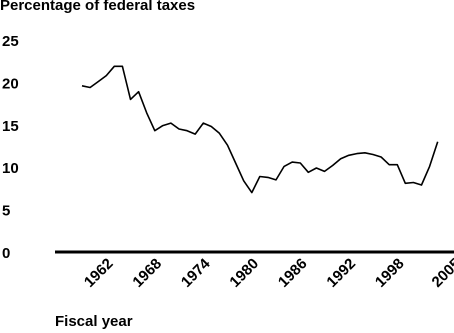 The height and width of the screenshot is (333, 454). Describe the element at coordinates (98, 7) in the screenshot. I see `y-axis-label: Percentage of federal taxes` at that location.